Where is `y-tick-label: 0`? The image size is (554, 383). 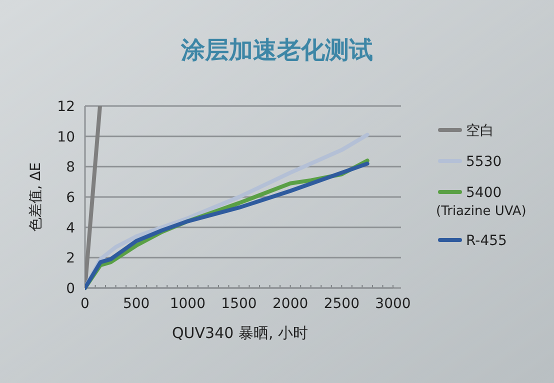
y-tick-label: 0 is located at coordinates (70, 289).